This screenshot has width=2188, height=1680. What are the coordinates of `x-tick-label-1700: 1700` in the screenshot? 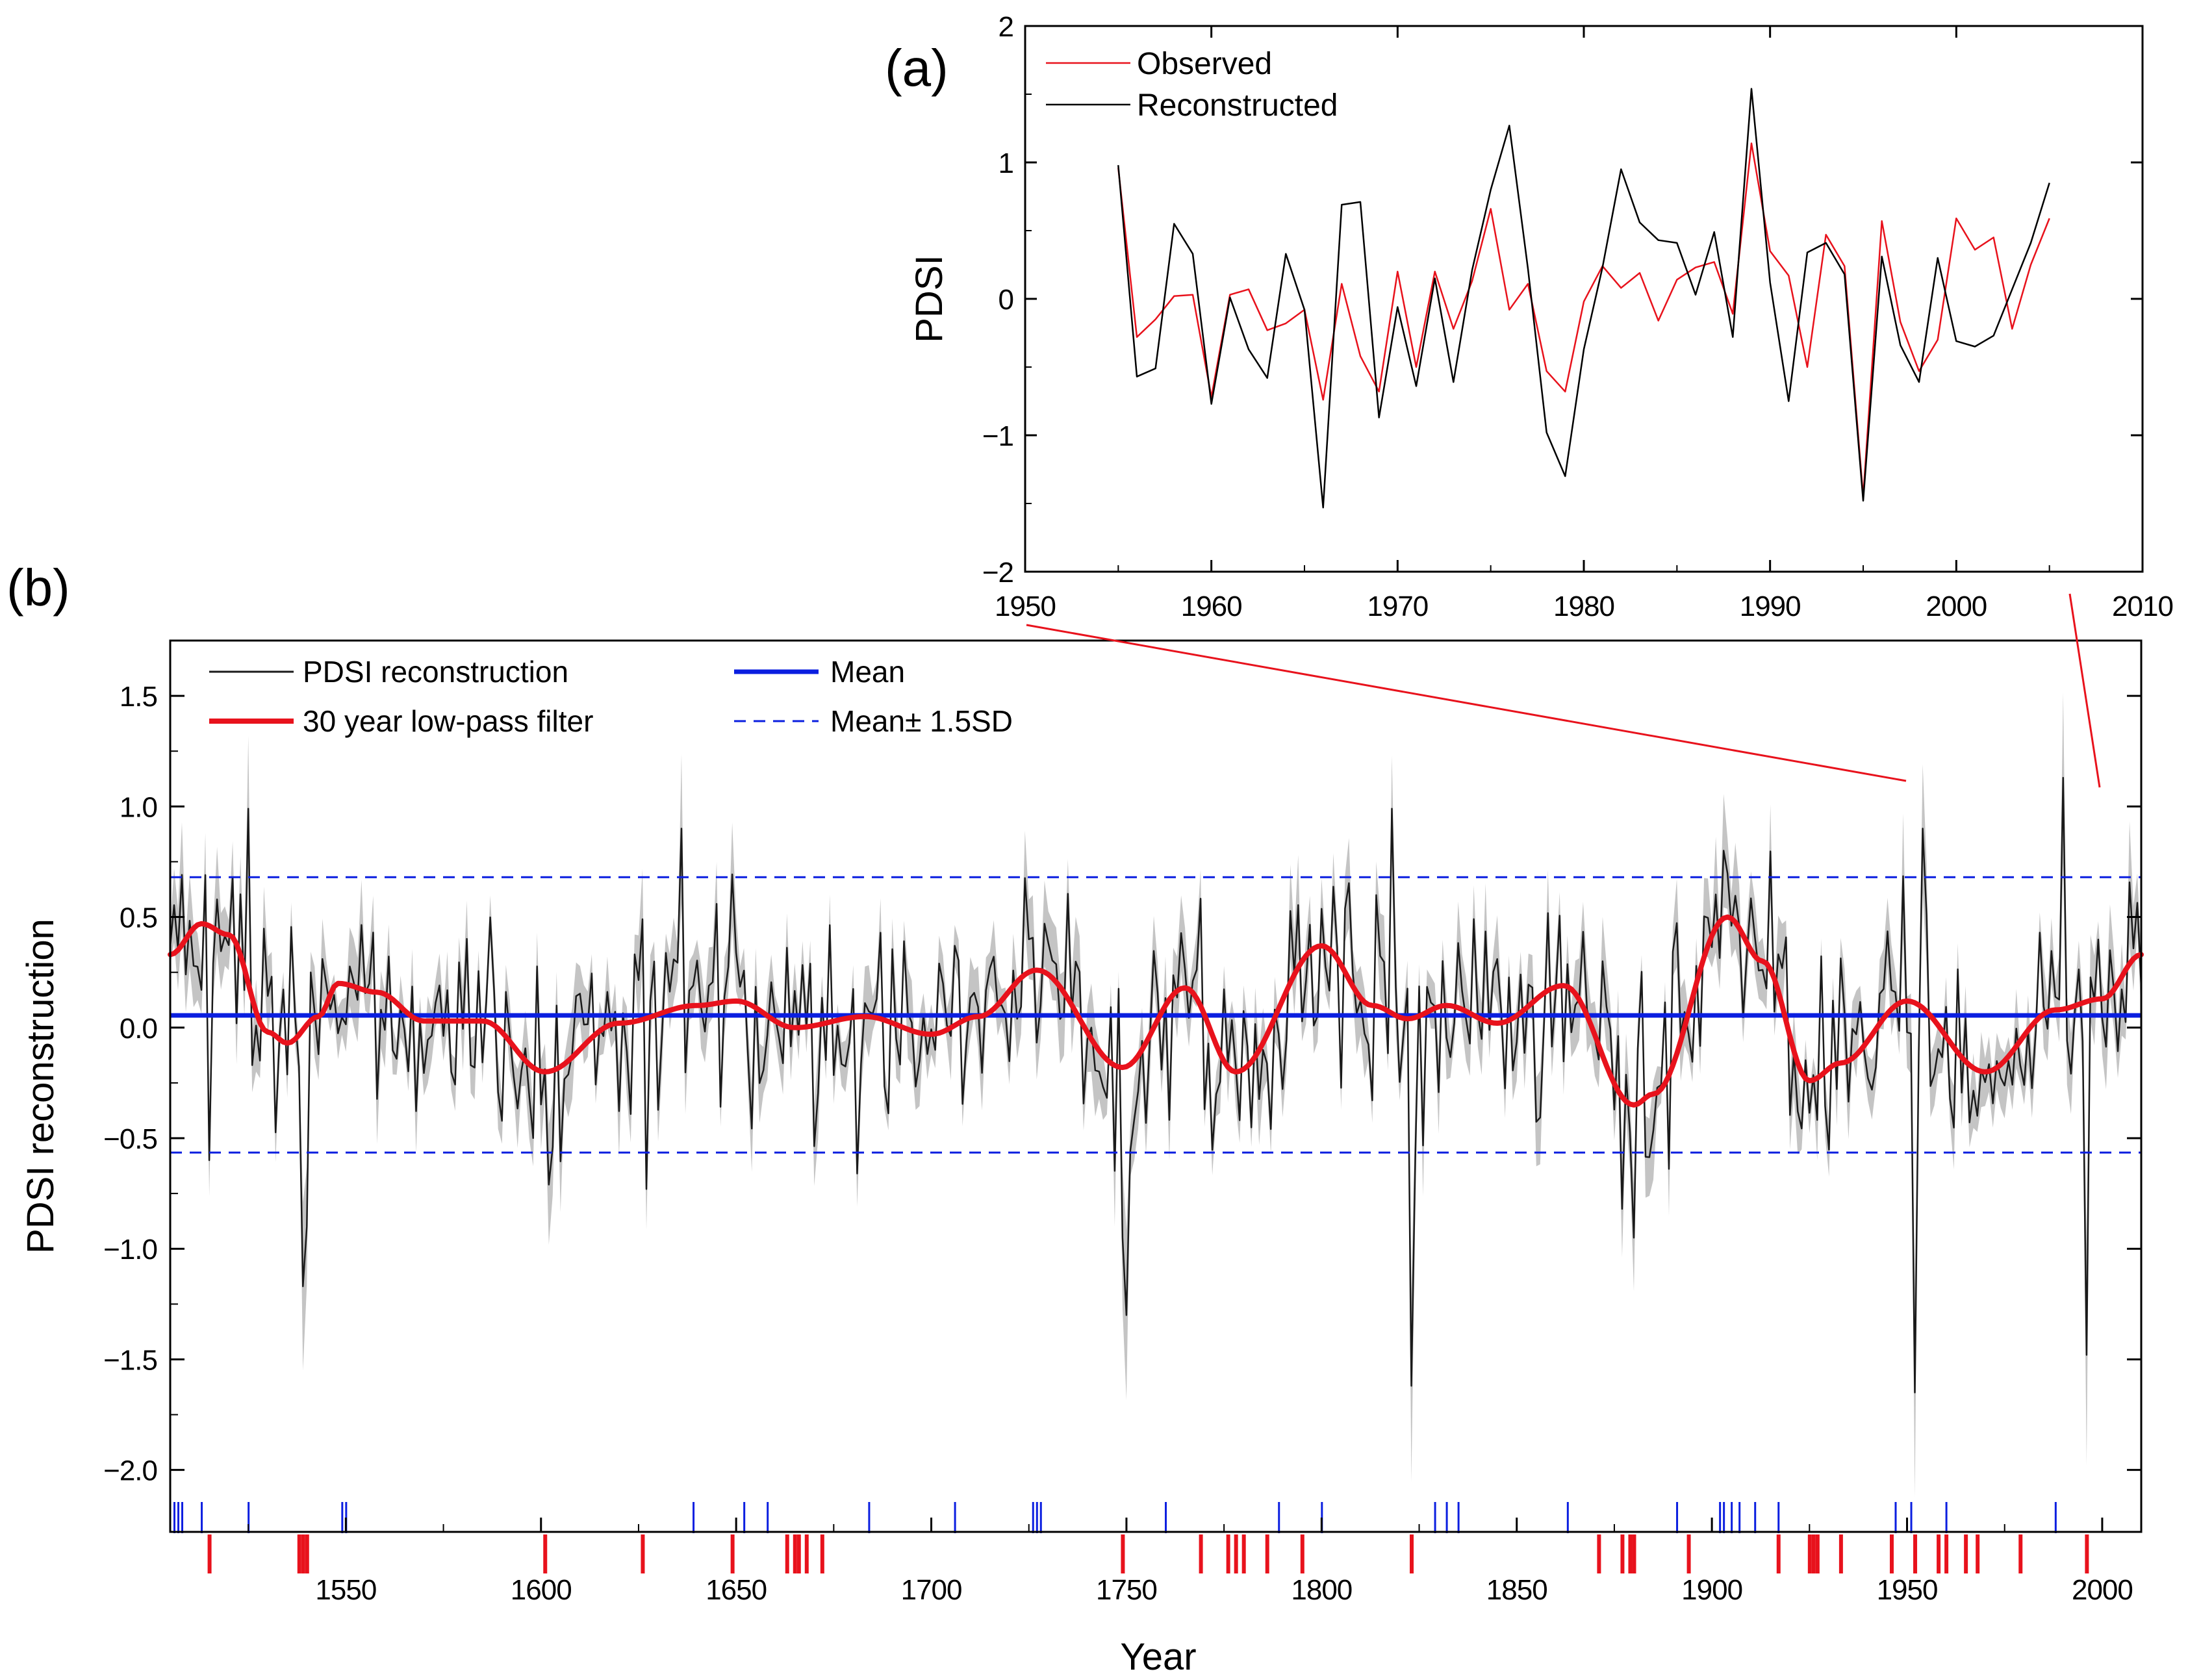 It's located at (932, 1590).